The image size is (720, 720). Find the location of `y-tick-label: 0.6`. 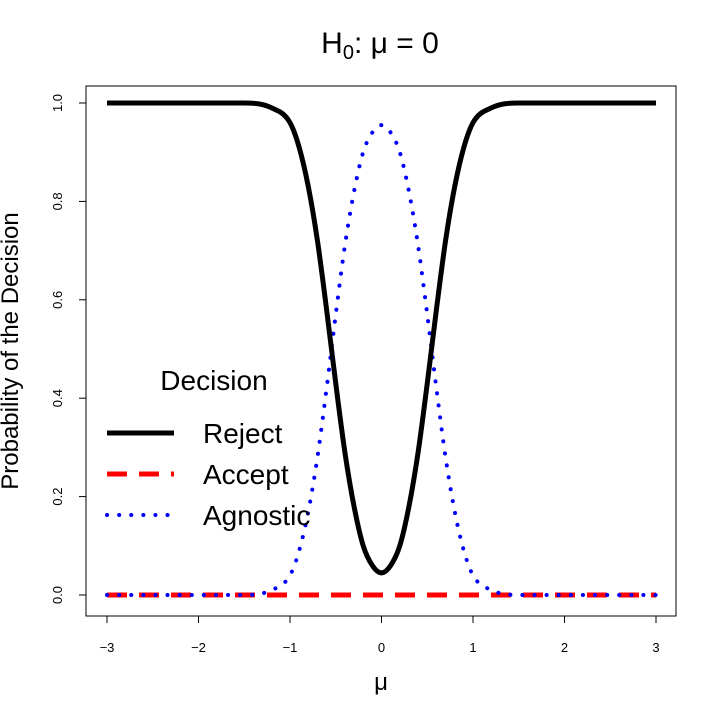

y-tick-label: 0.6 is located at coordinates (57, 300).